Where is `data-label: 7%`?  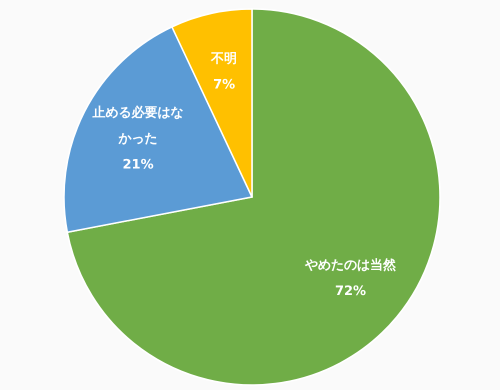
data-label: 7% is located at coordinates (224, 85).